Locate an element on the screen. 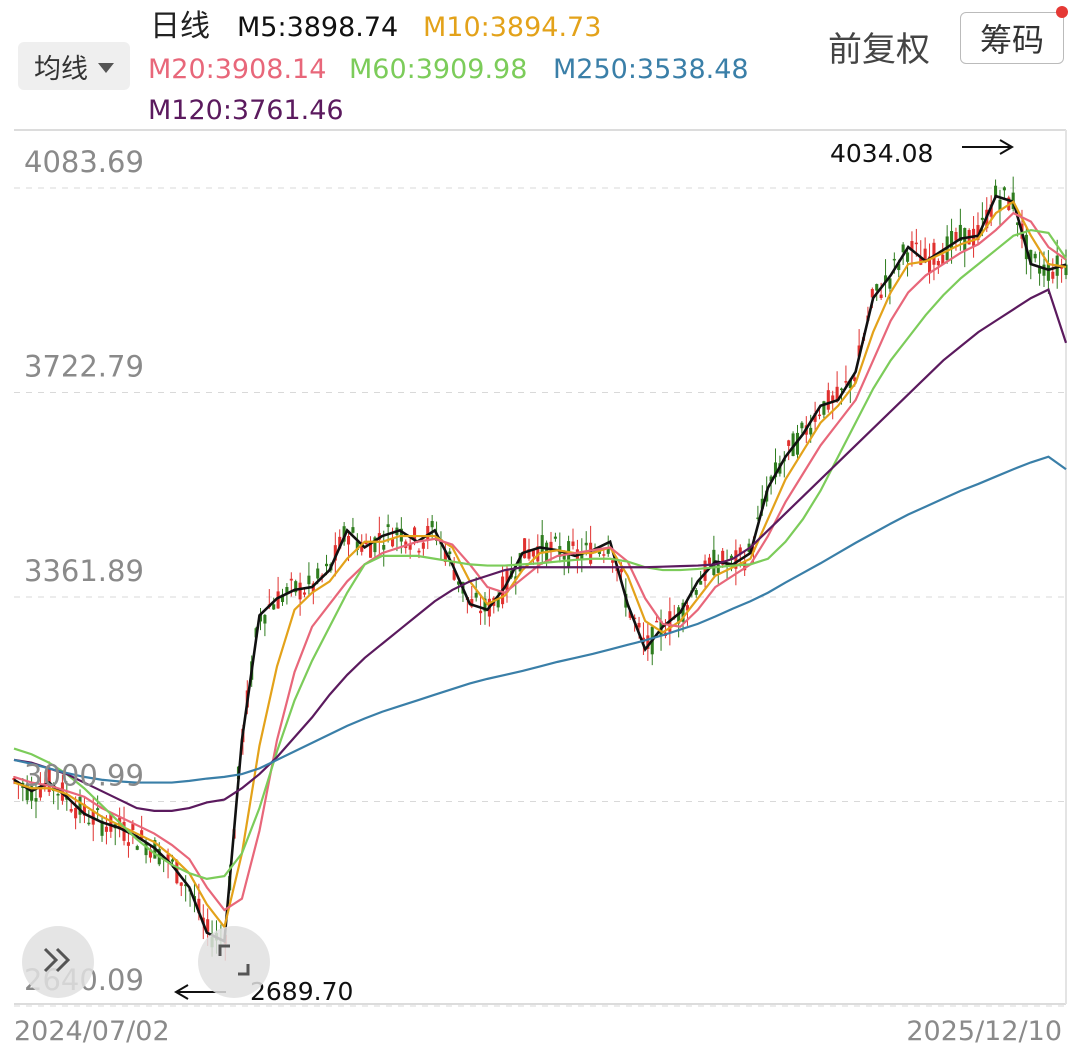  ma5-value: M5:3898.74 is located at coordinates (318, 27).